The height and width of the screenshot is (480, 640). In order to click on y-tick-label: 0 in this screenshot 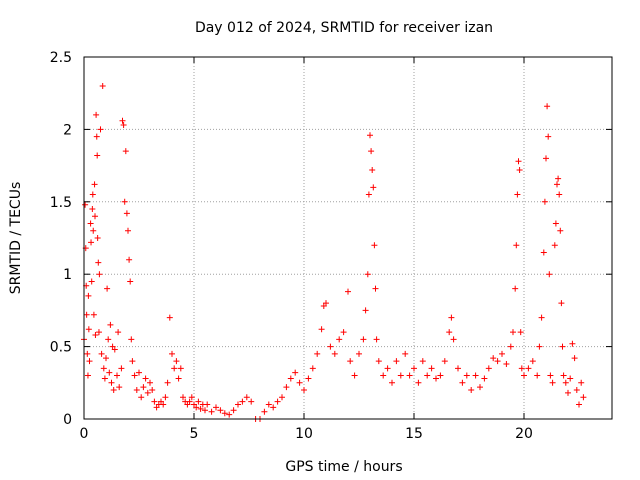, I will do `click(67, 420)`.